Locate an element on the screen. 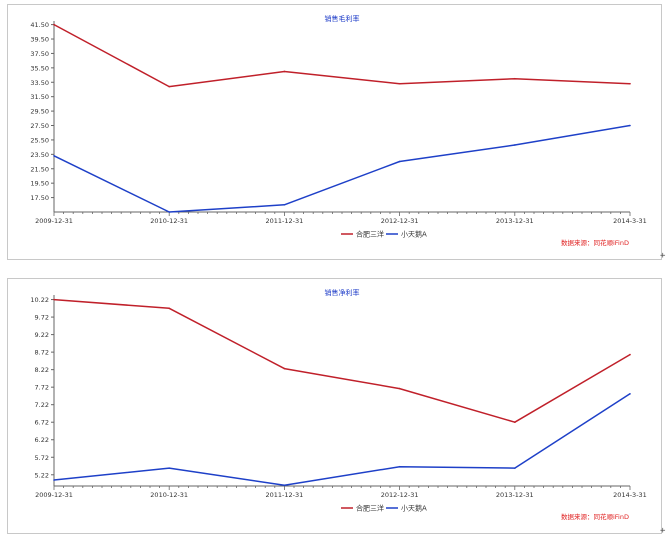  y-tick-label: 7.72 is located at coordinates (42, 388).